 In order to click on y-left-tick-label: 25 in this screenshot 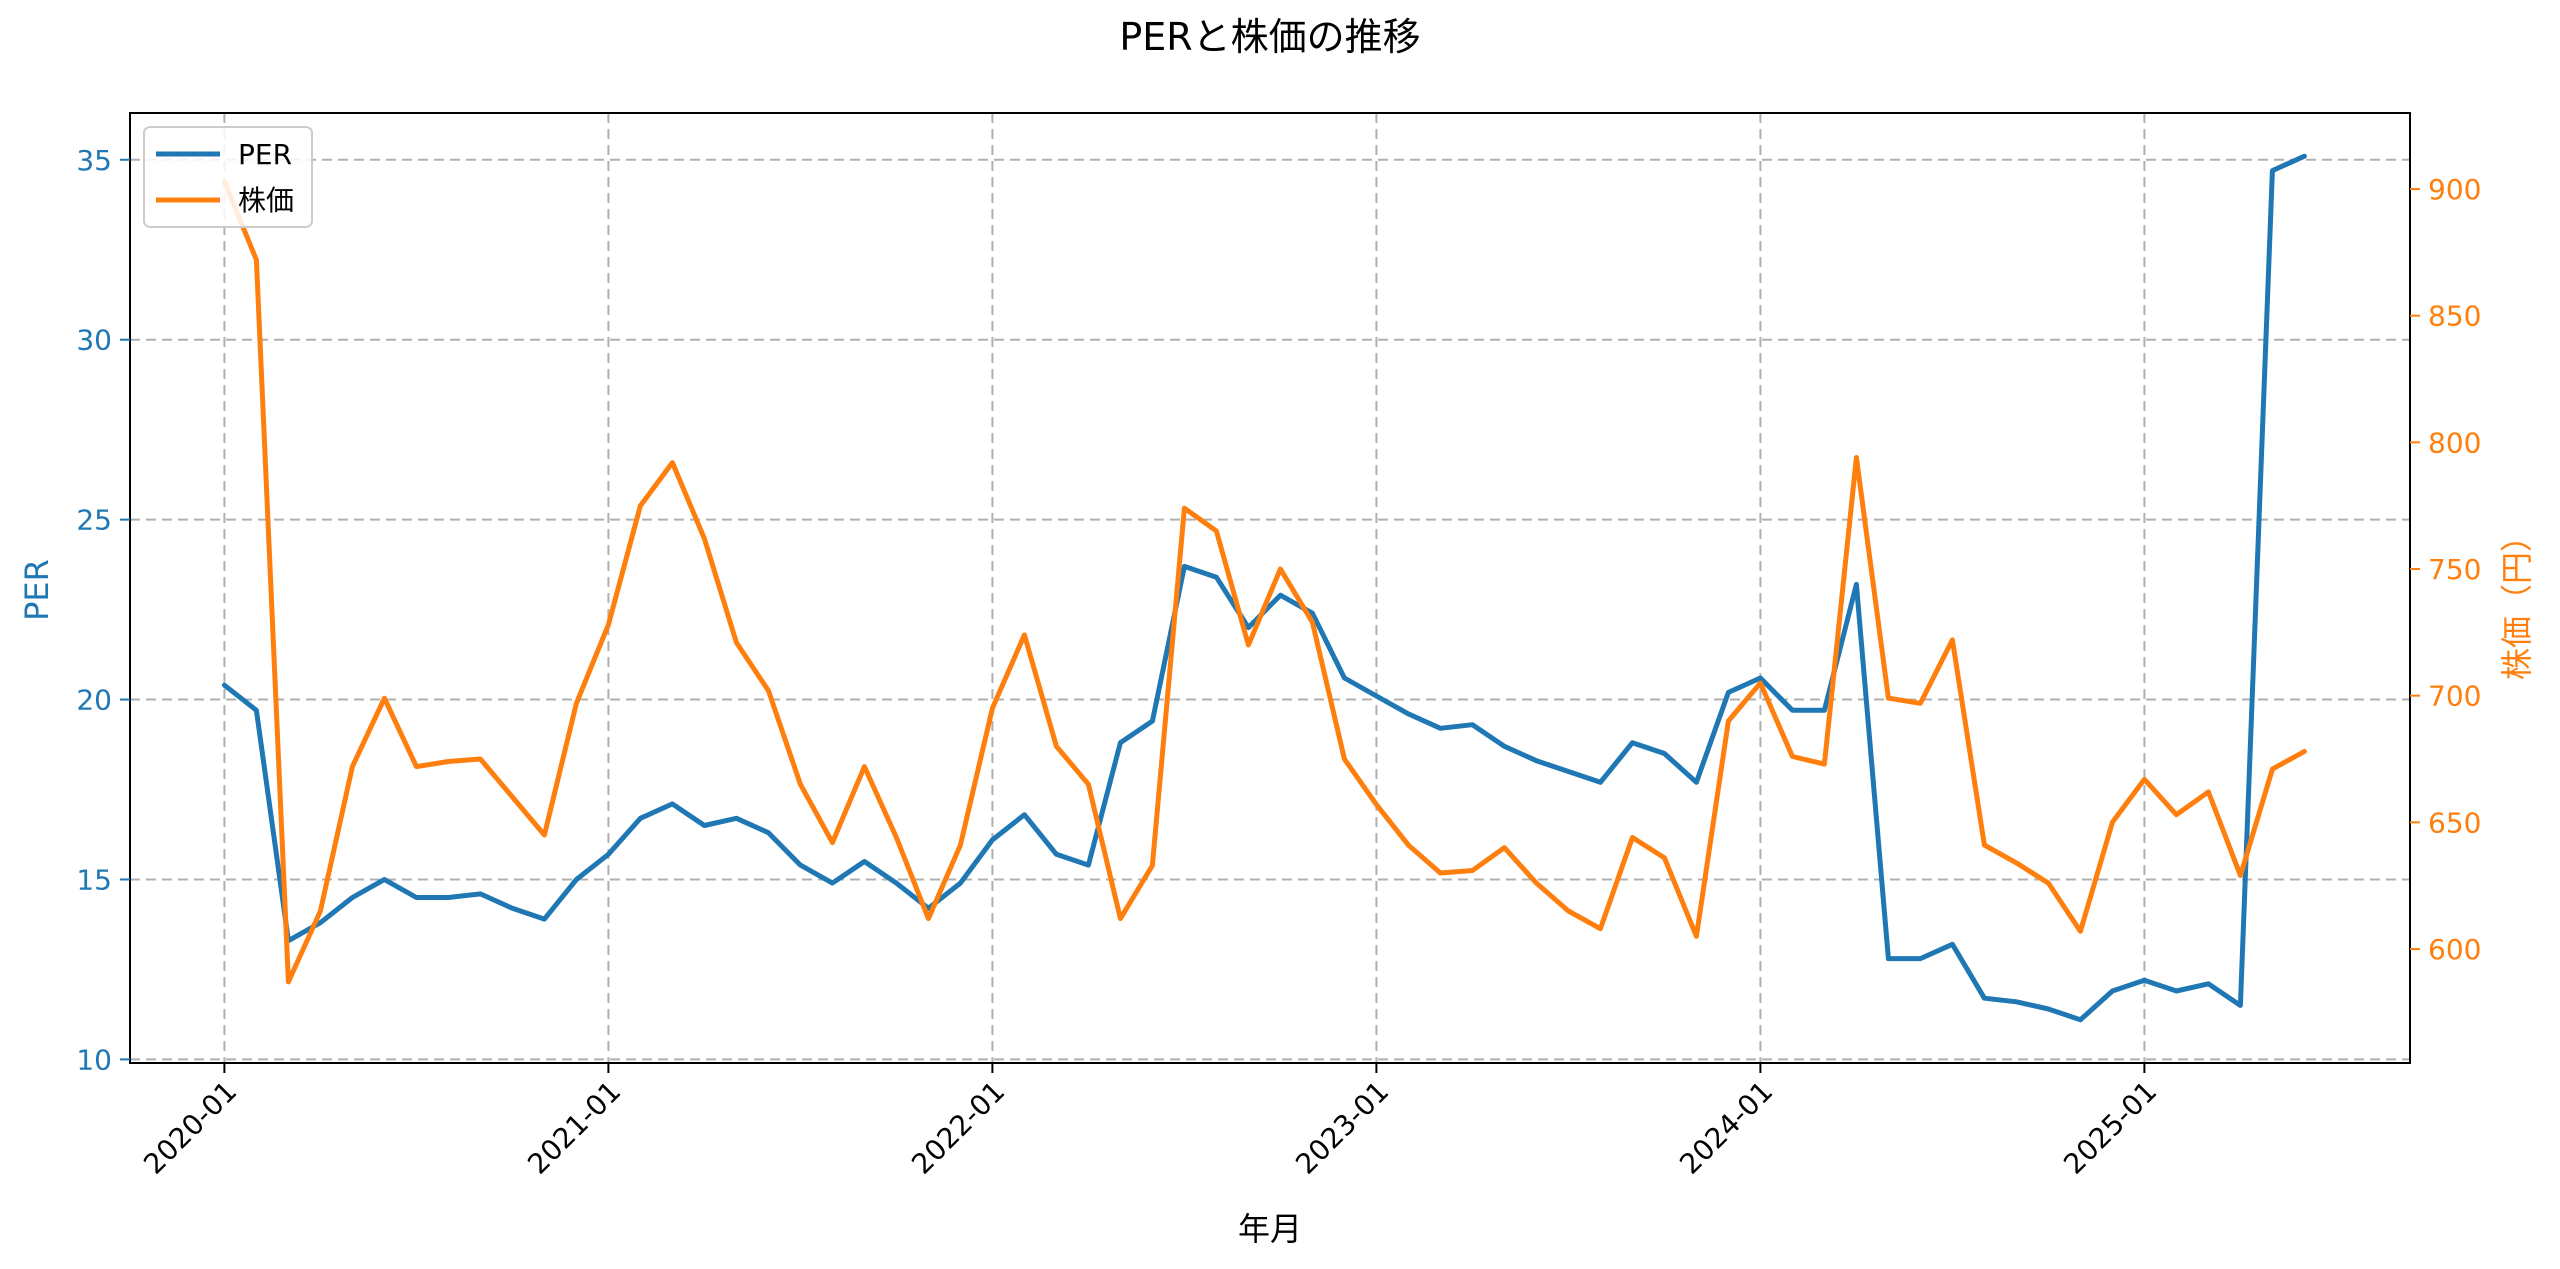, I will do `click(94, 520)`.